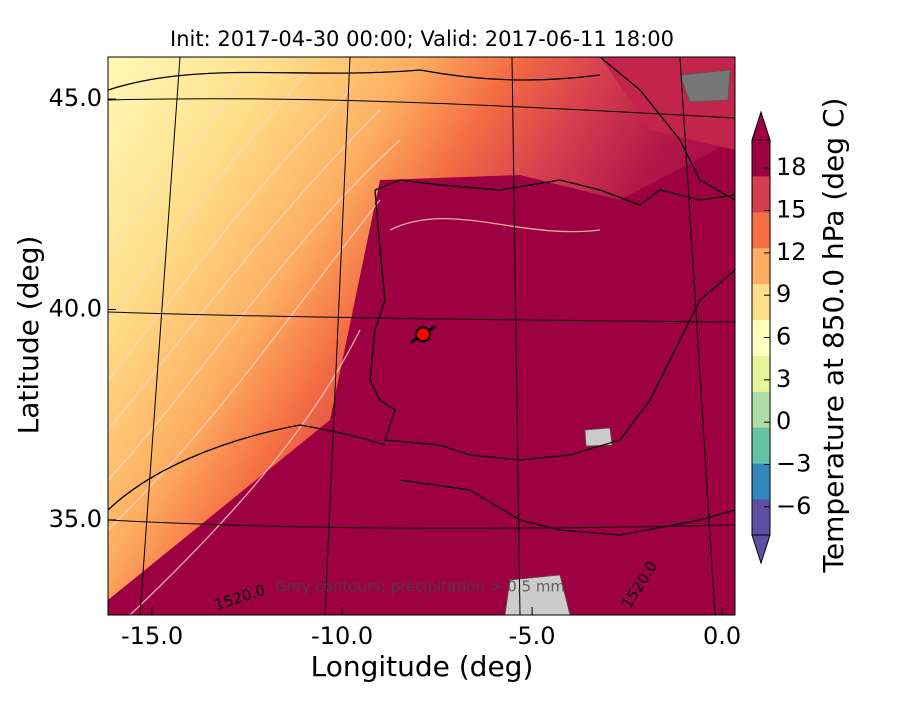 Image resolution: width=900 pixels, height=704 pixels. What do you see at coordinates (420, 587) in the screenshot?
I see `annotation: Grey contours: precipitation > 0.5 mm` at bounding box center [420, 587].